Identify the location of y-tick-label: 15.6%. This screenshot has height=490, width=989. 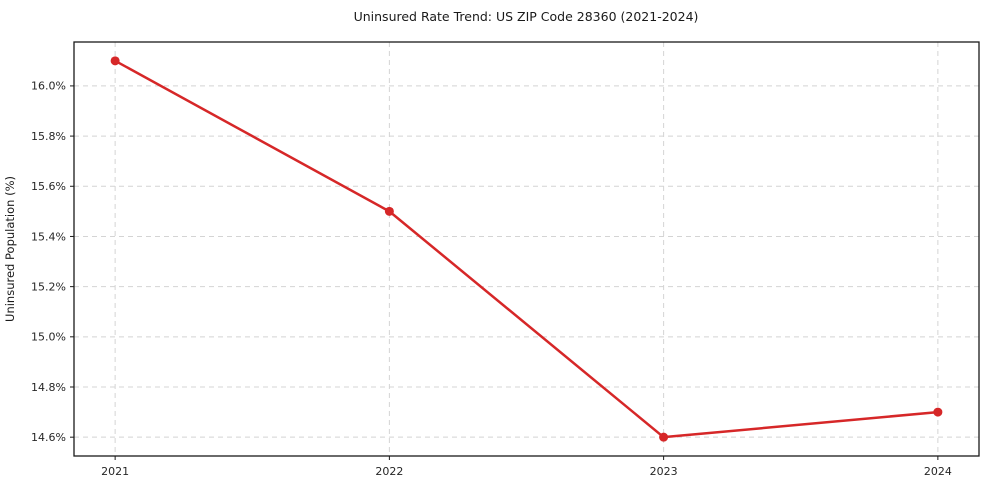
(48, 186).